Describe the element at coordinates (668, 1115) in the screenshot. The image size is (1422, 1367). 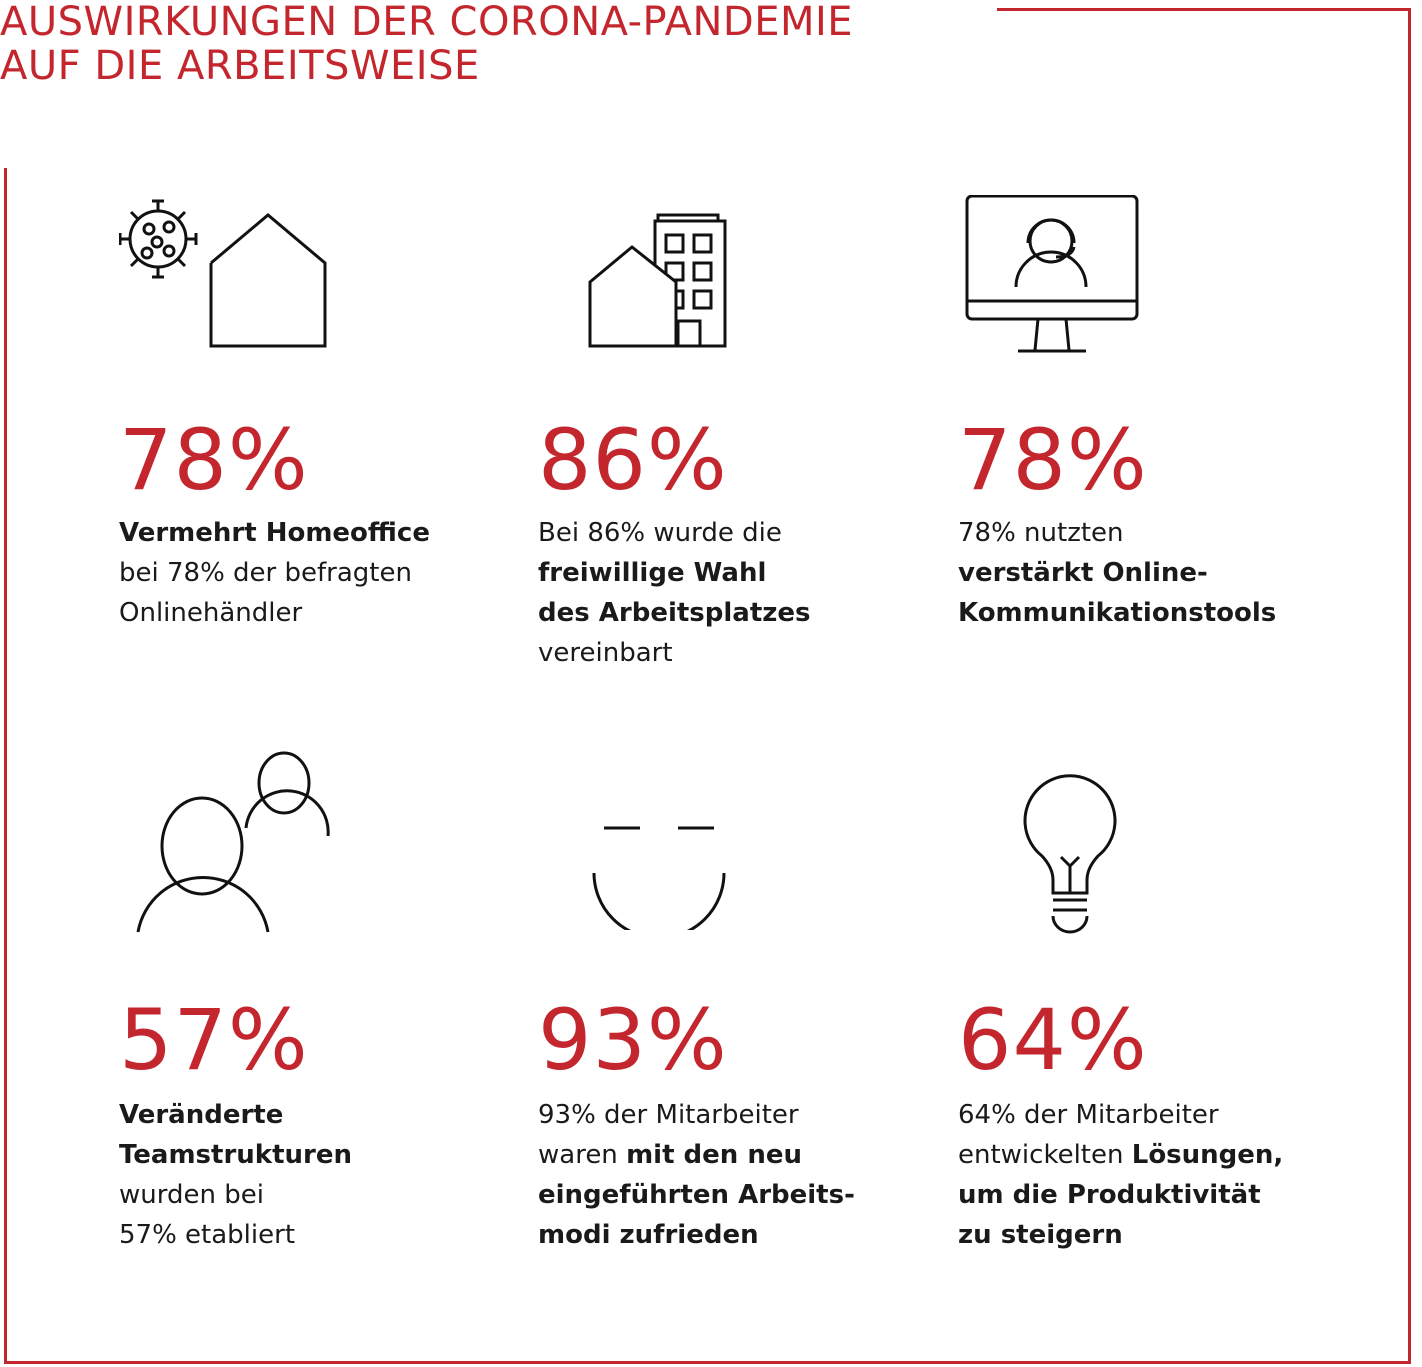
I see `desc-line: 93% der Mitarbeiter` at that location.